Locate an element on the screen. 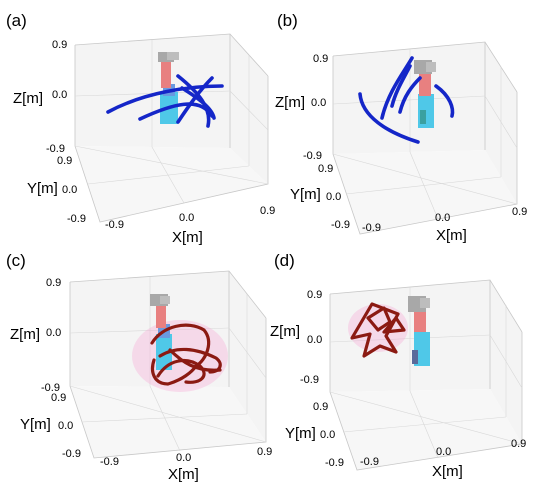 This screenshot has height=491, width=550. side-wall is located at coordinates (247, 356).